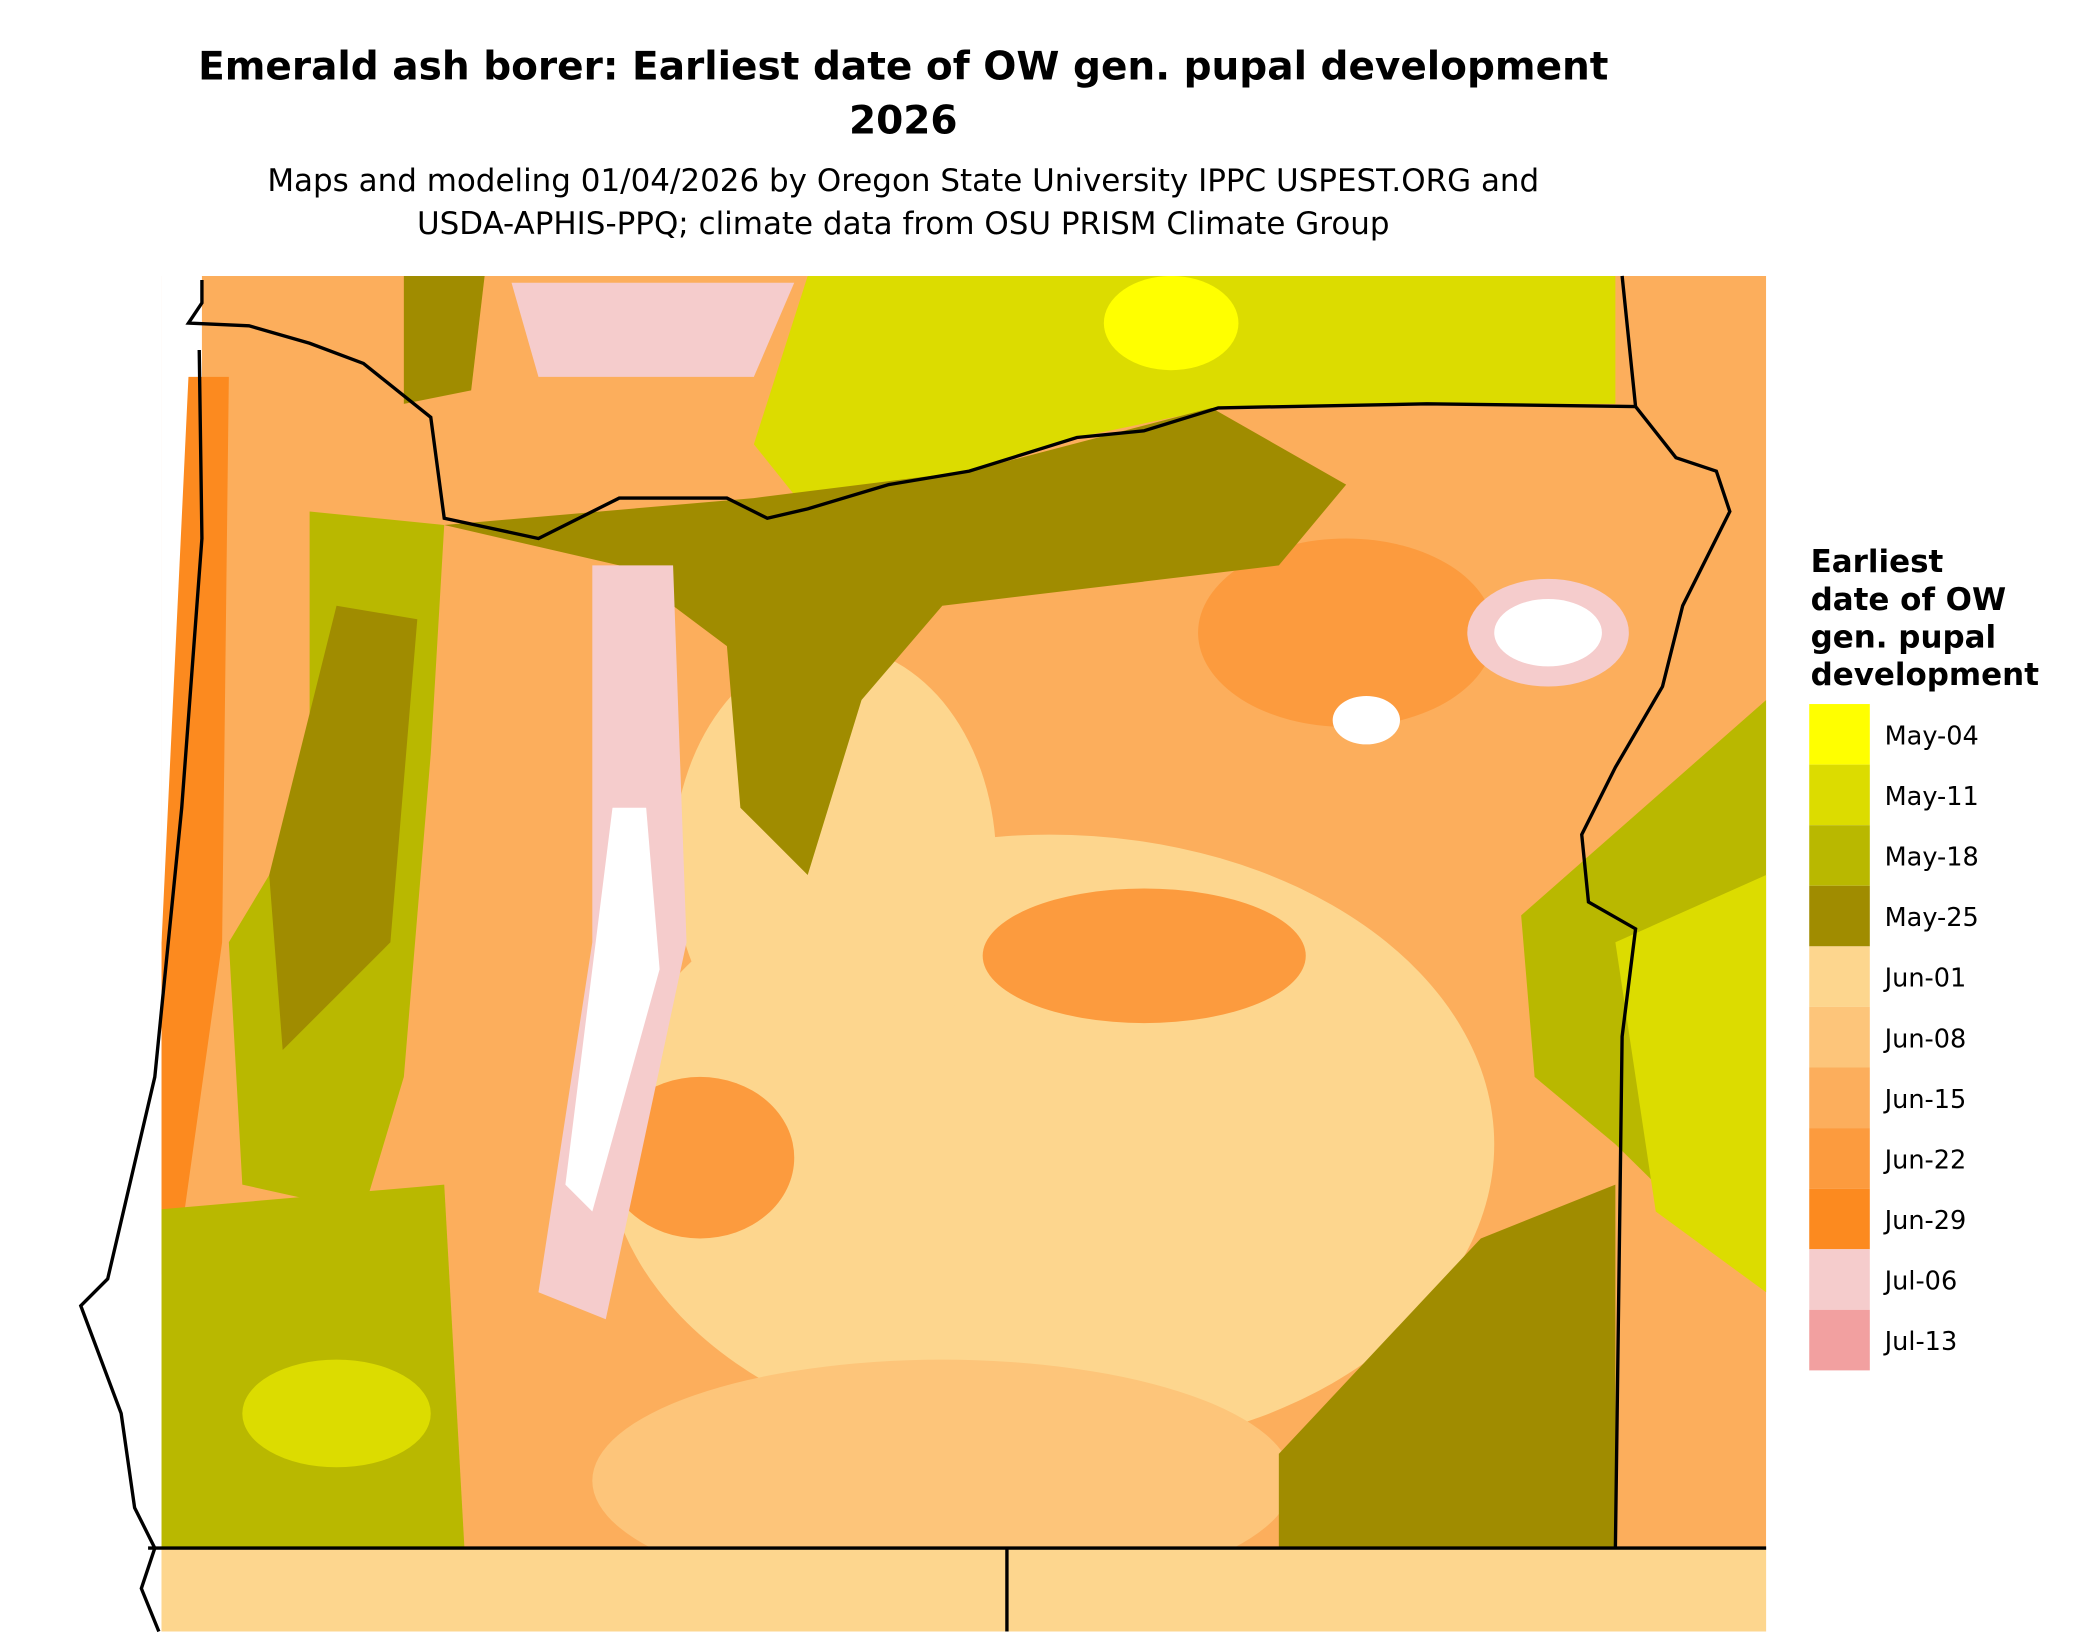 This screenshot has height=1645, width=2100. What do you see at coordinates (1909, 600) in the screenshot?
I see `legend-title: date of OW` at bounding box center [1909, 600].